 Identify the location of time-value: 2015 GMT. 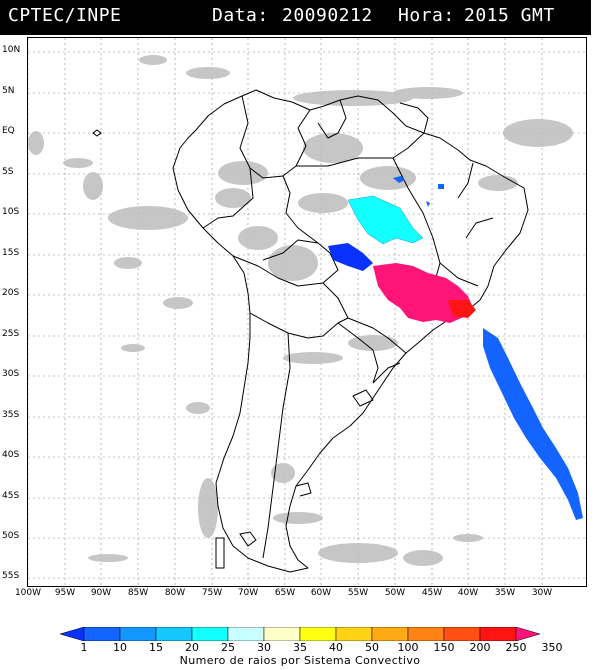
(509, 15).